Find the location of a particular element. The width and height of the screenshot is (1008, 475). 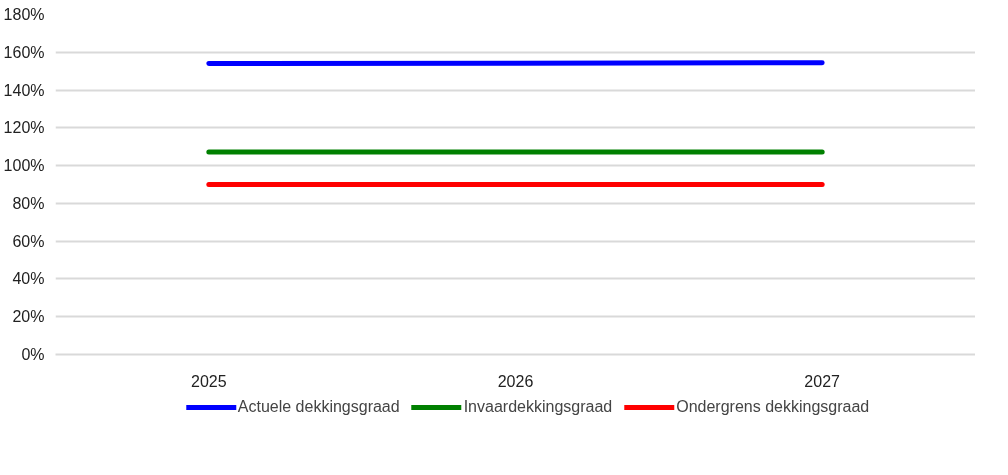

x-tick-label: 2027 is located at coordinates (822, 381).